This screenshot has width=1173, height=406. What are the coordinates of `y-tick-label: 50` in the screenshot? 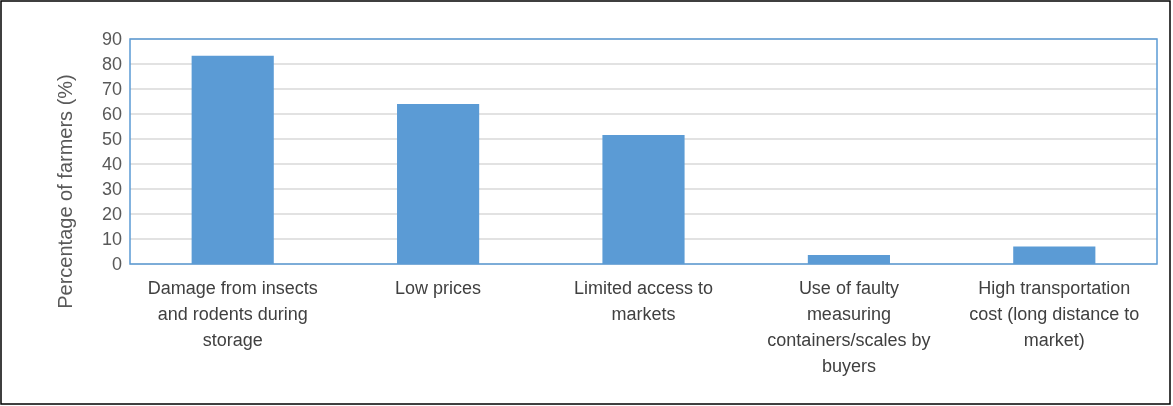 It's located at (111, 139).